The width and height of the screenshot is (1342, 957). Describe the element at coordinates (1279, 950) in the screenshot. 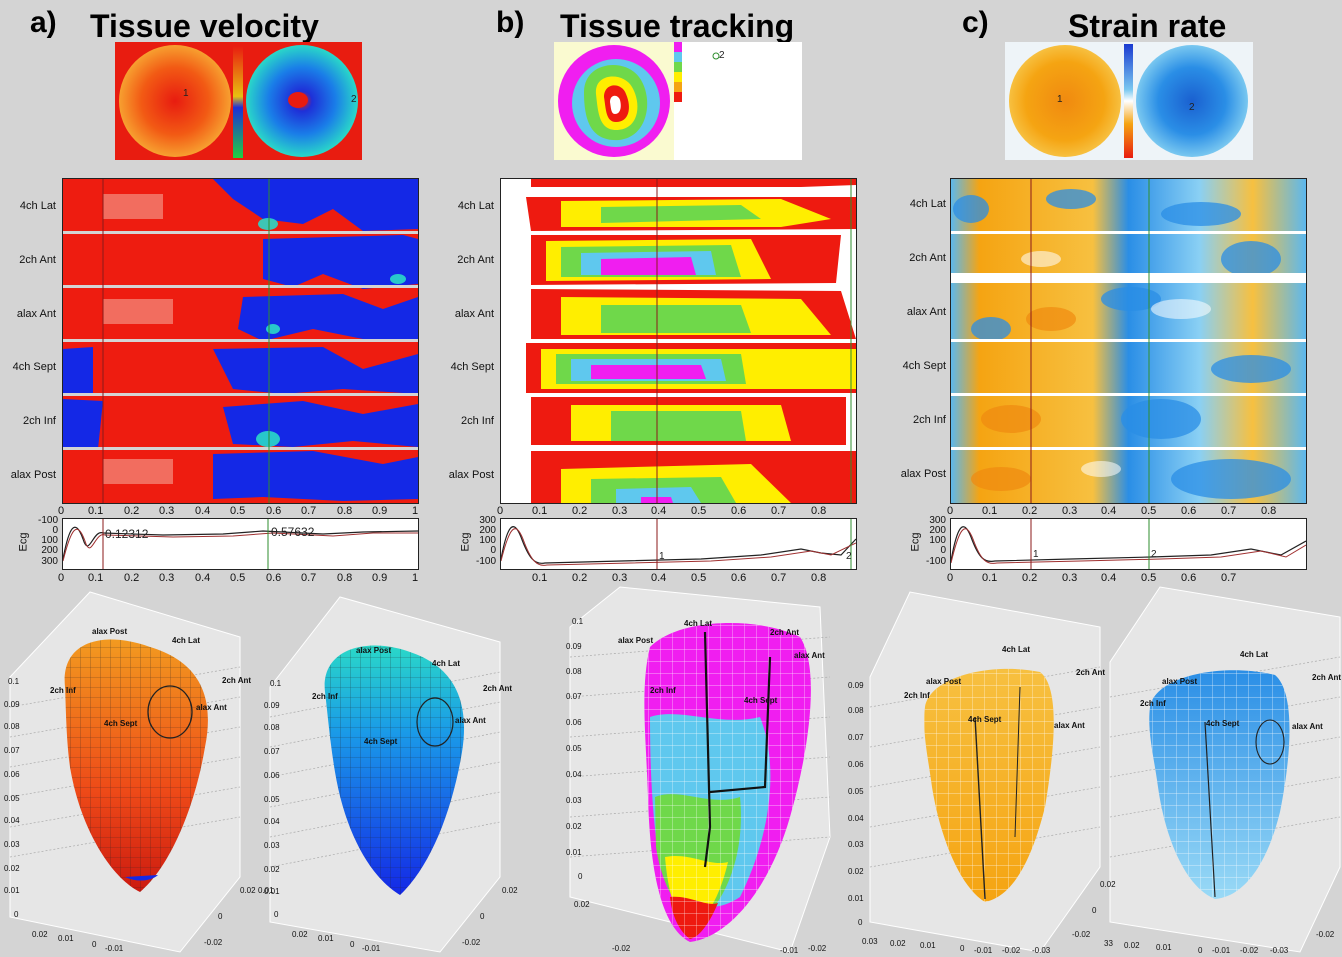

I see `x-tick: -0.03` at that location.